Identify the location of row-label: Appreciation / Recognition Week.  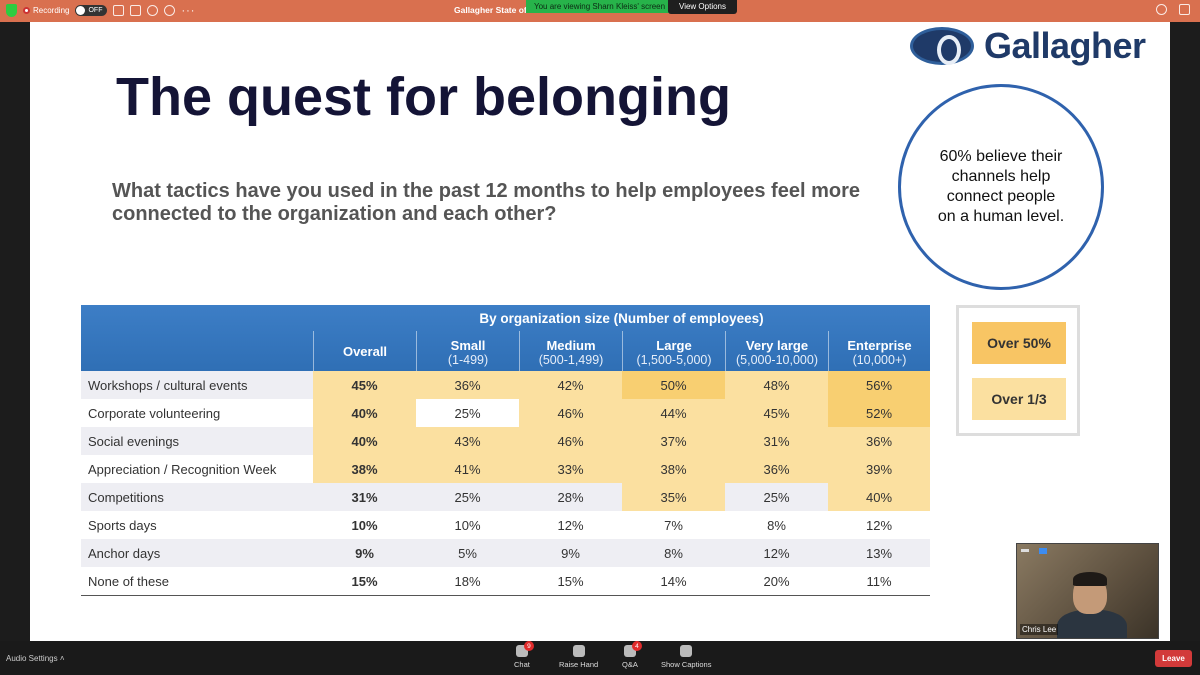
(182, 469).